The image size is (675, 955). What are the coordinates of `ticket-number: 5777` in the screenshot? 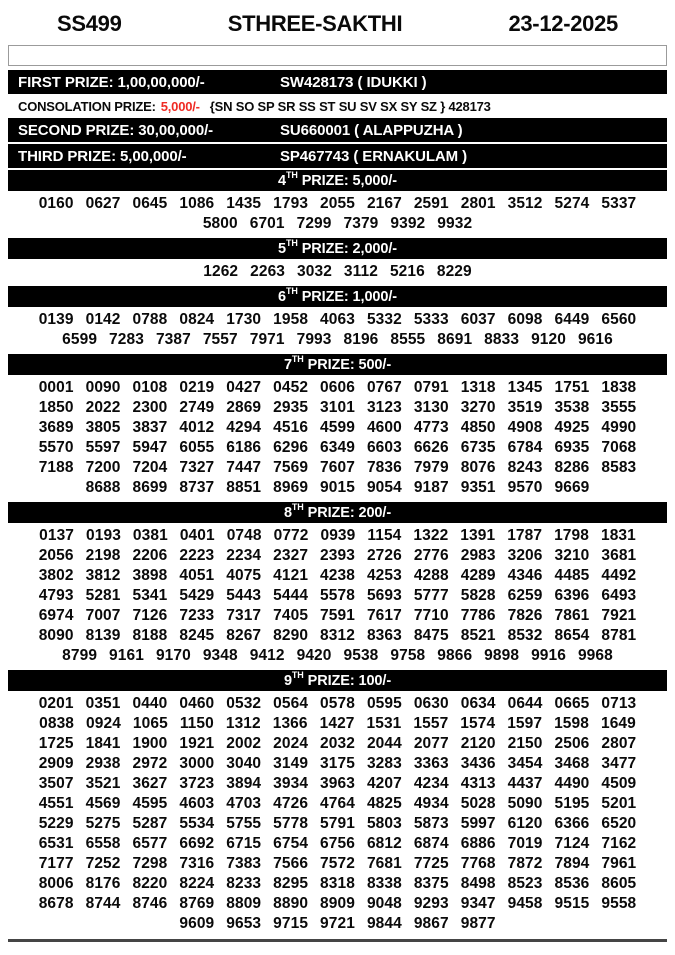 It's located at (431, 595).